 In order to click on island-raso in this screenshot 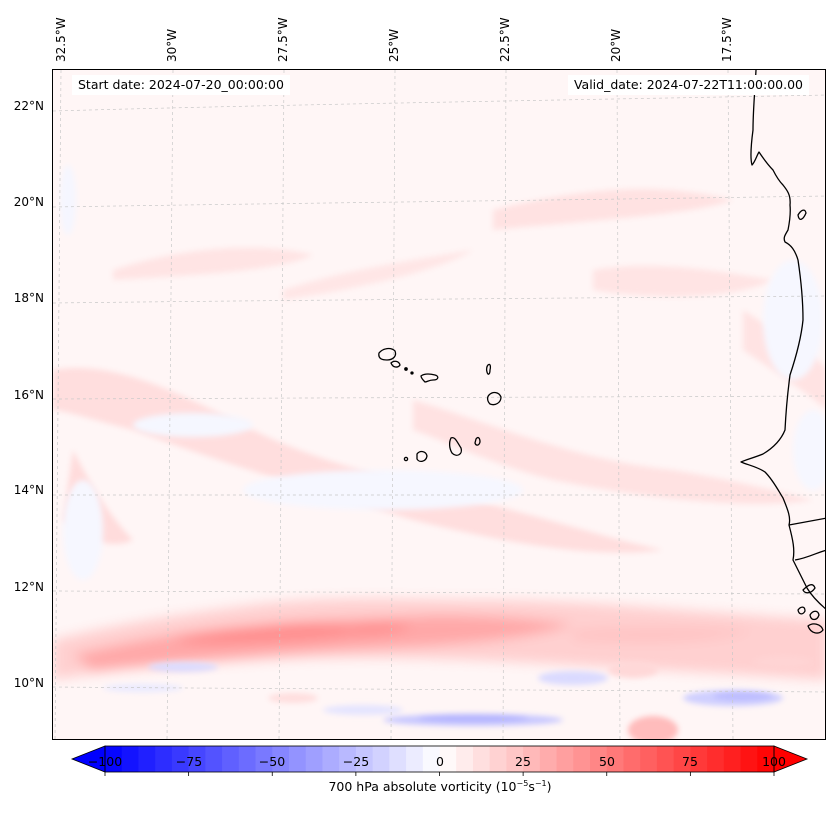, I will do `click(412, 373)`.